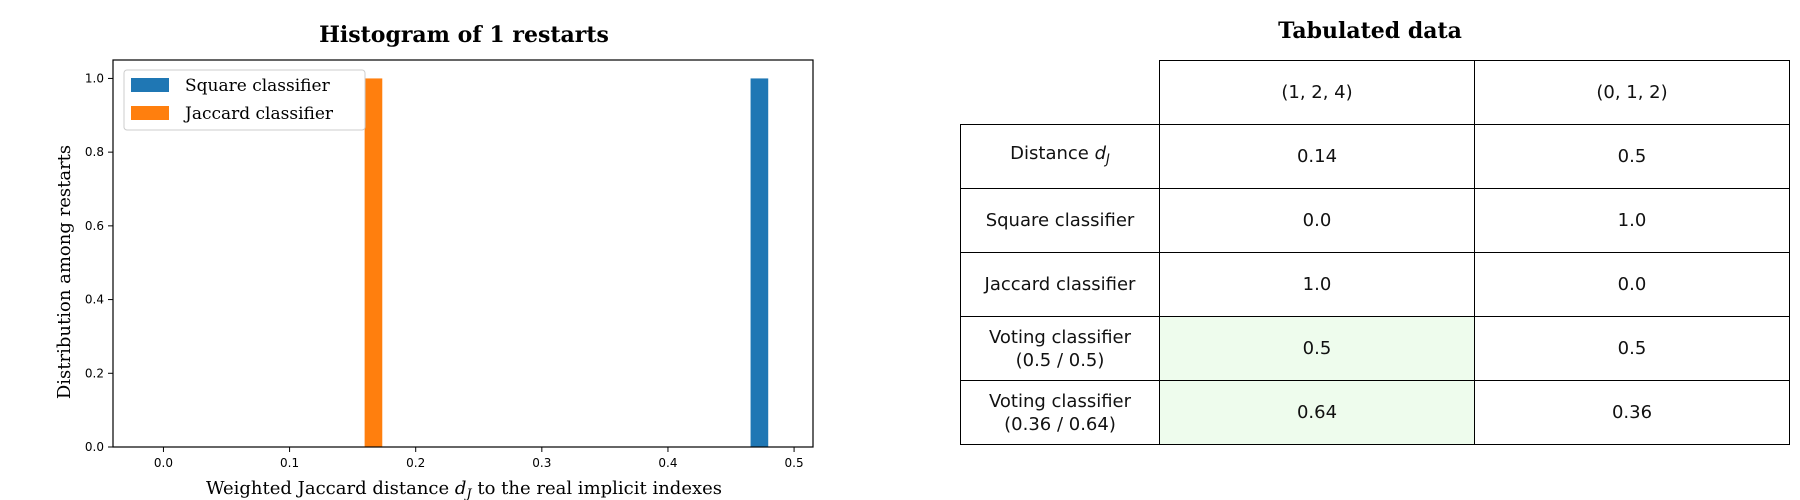 The image size is (1800, 500). Describe the element at coordinates (1317, 412) in the screenshot. I see `table-cell-highlighted: 0.64` at that location.